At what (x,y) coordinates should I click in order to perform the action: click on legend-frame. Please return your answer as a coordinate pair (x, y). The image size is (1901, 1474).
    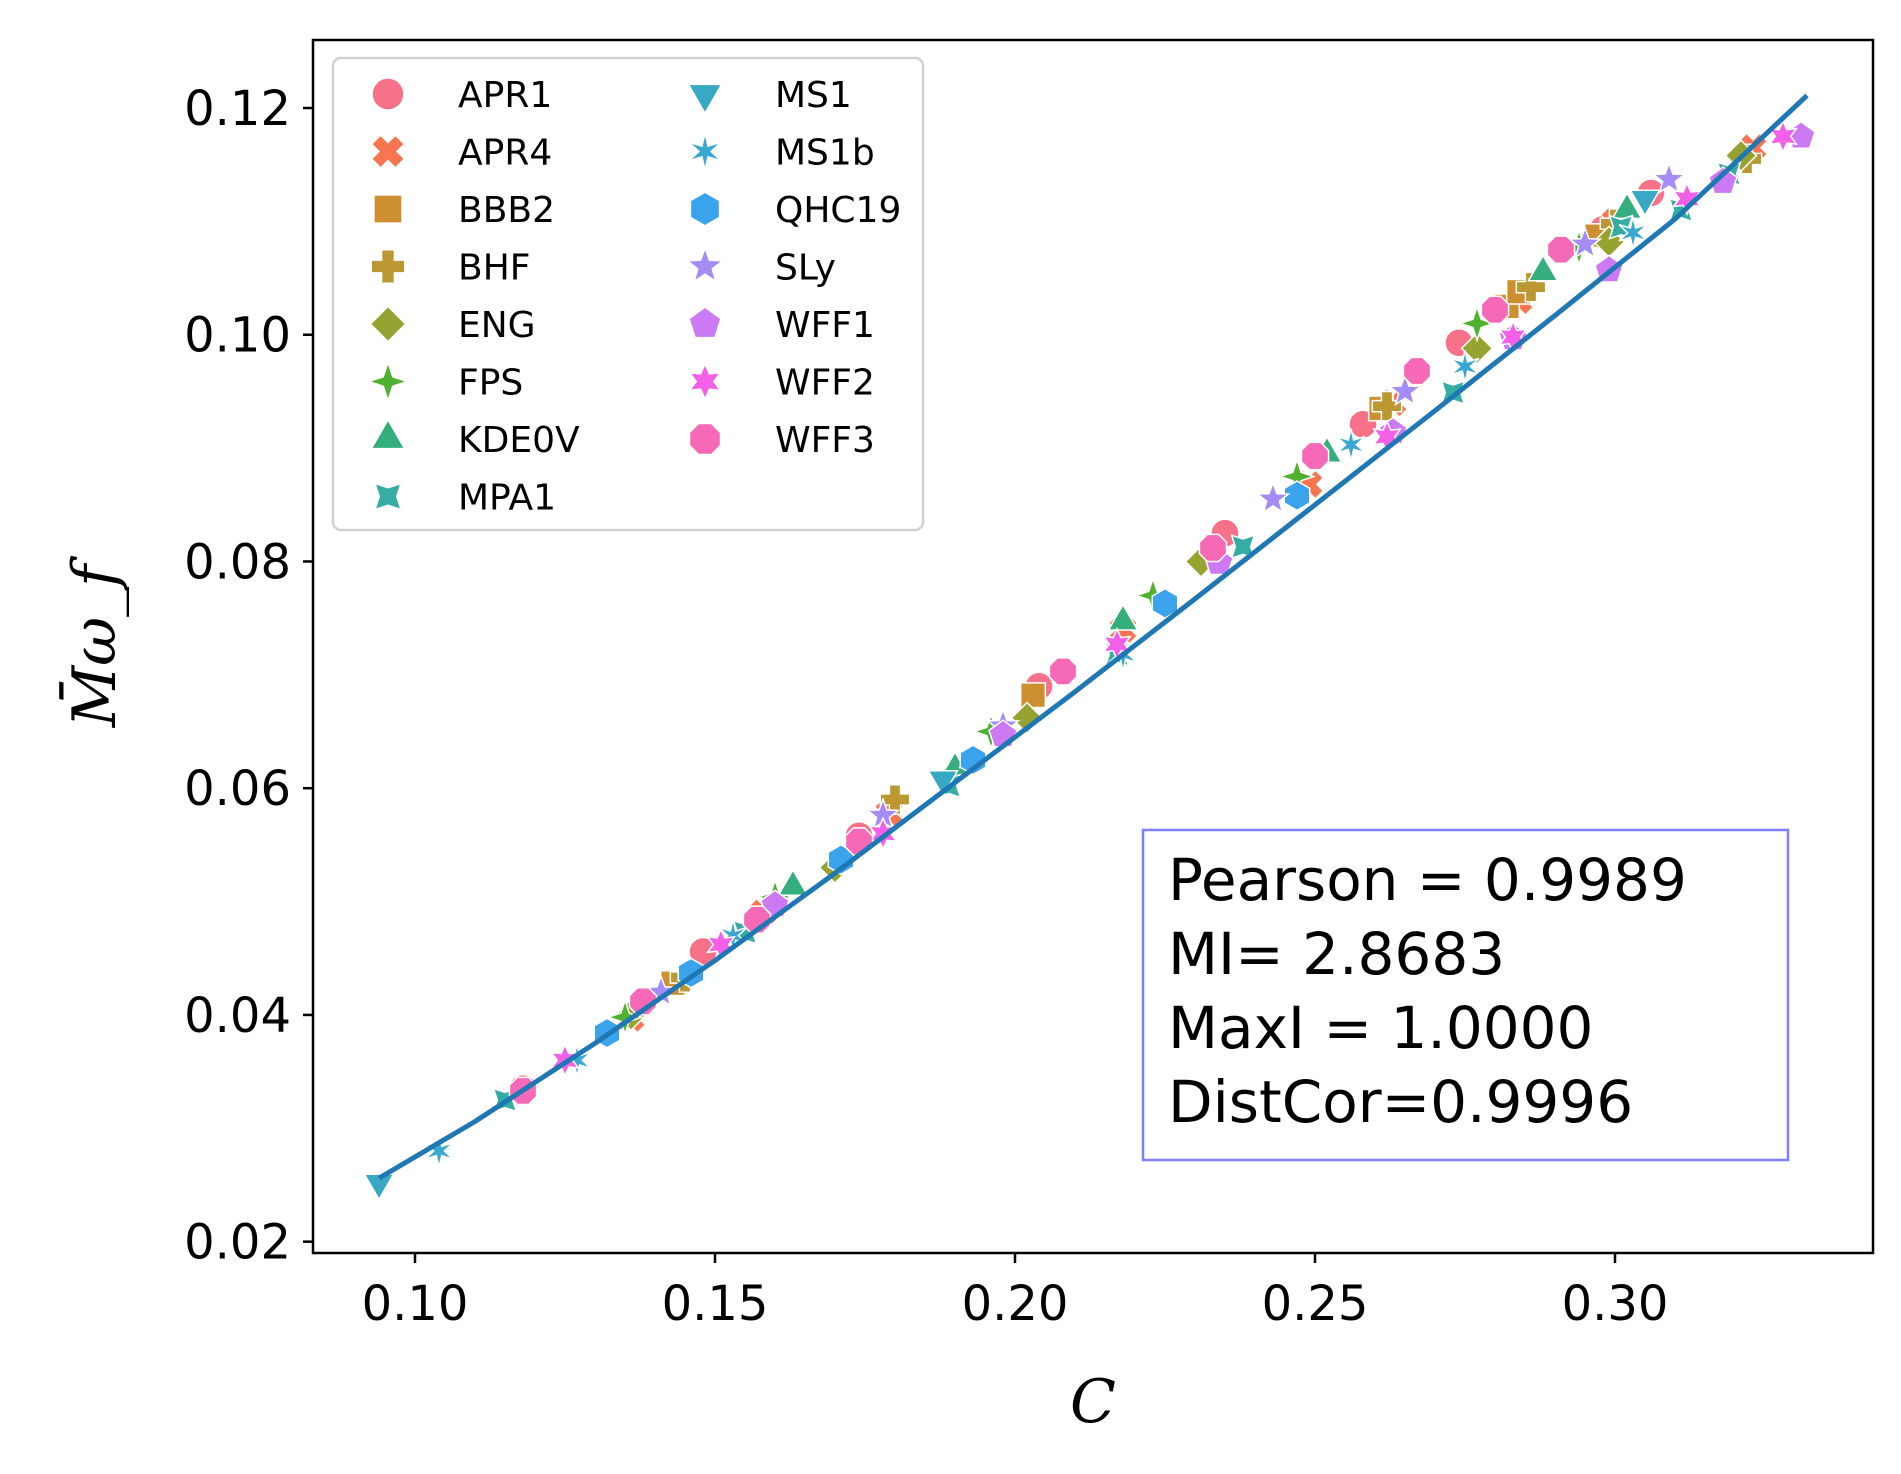
    Looking at the image, I should click on (628, 294).